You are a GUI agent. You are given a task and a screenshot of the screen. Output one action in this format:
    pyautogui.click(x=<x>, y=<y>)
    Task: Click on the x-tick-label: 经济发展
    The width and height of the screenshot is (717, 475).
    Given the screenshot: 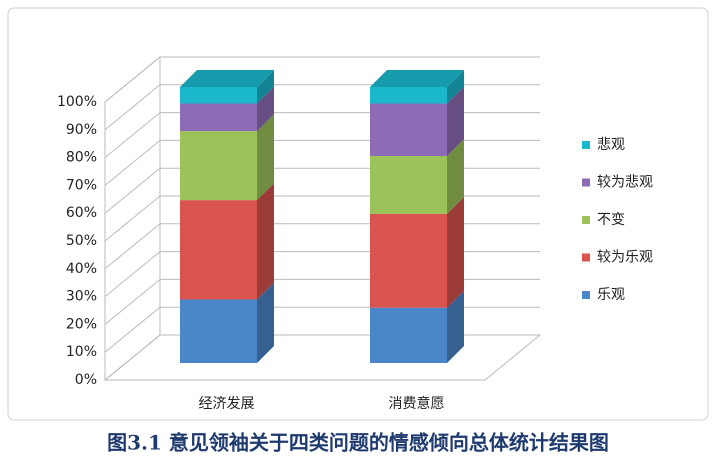 What is the action you would take?
    pyautogui.click(x=227, y=404)
    